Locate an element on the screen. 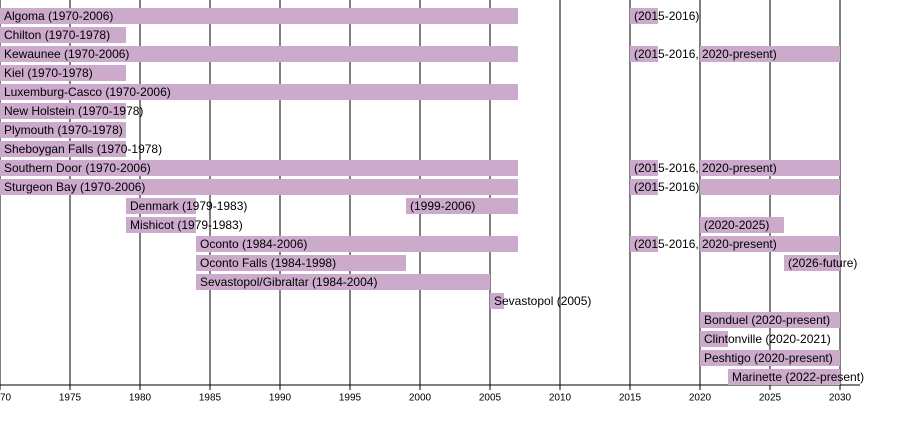 The image size is (900, 433). bar-label: Denmark (1979-1983) is located at coordinates (188, 206).